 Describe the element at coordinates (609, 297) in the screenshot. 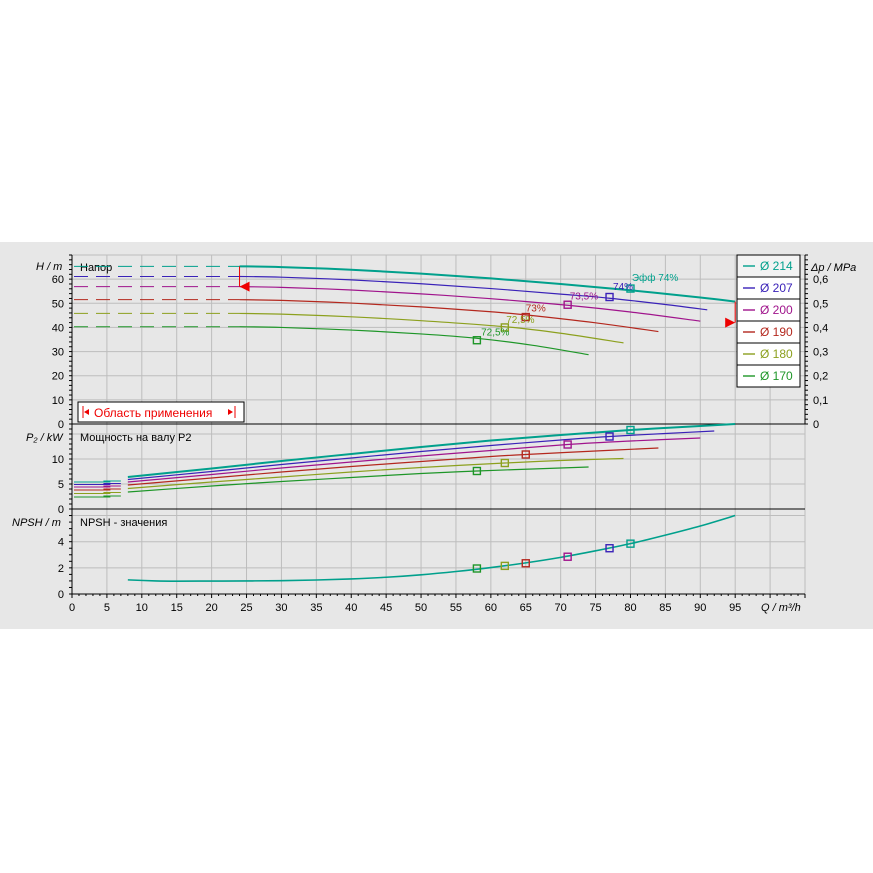

I see `head-point-Ø 207` at that location.